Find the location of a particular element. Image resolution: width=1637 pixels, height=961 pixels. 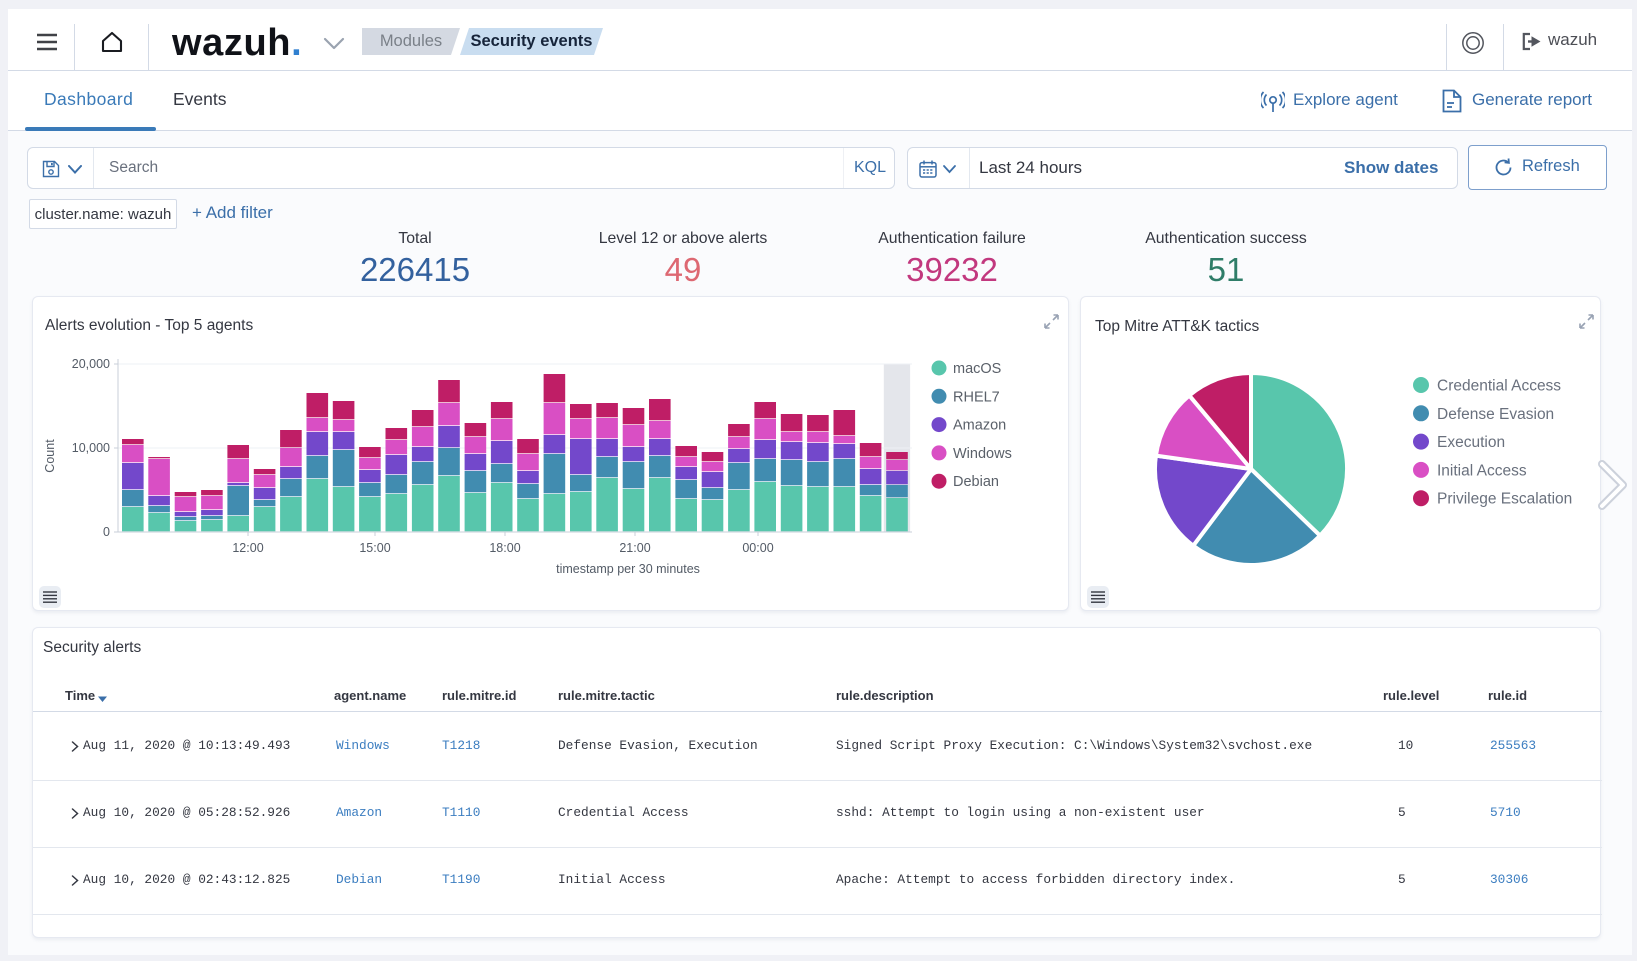

svg-text: Initial Access is located at coordinates (1482, 470).